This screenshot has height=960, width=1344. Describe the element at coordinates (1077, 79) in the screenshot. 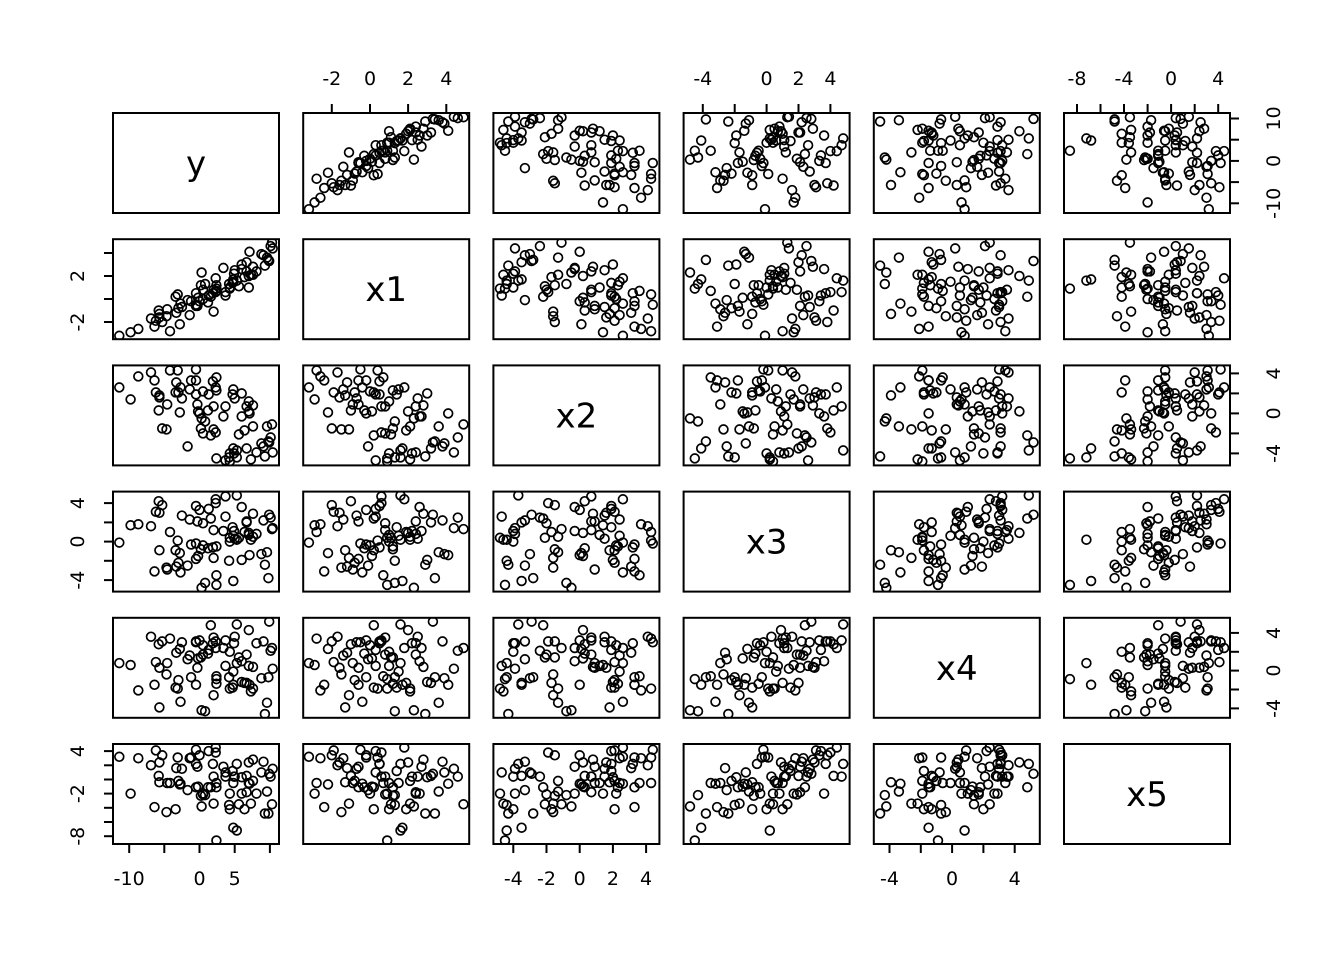

I see `tick-label: -8` at that location.